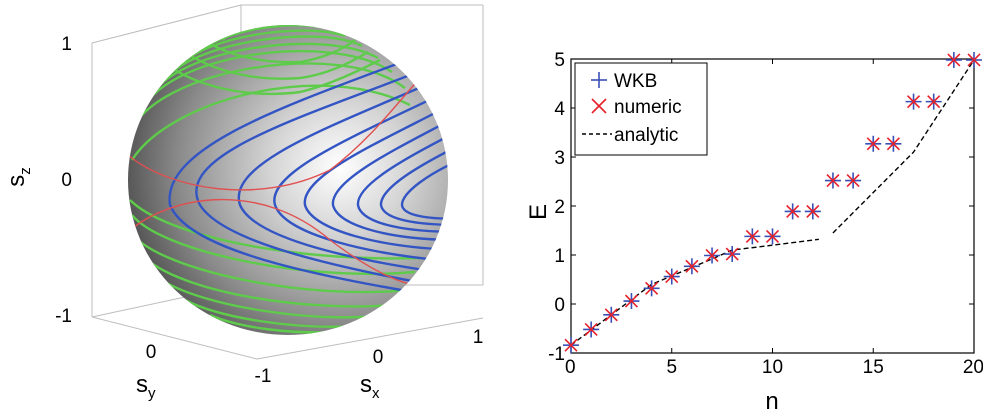  Describe the element at coordinates (378, 357) in the screenshot. I see `x-tick-0: 0` at that location.